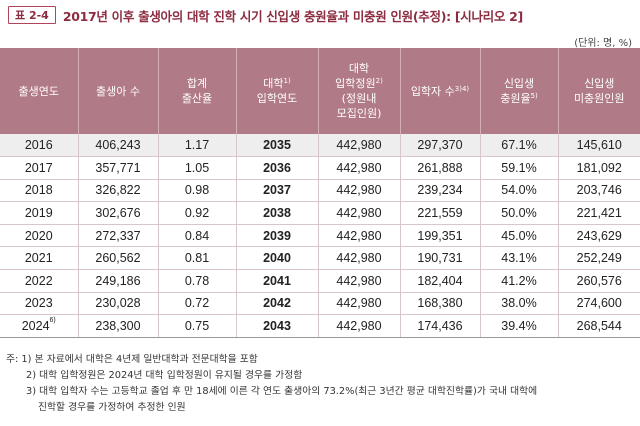 Image resolution: width=640 pixels, height=426 pixels. Describe the element at coordinates (117, 304) in the screenshot. I see `cell-births: 230,028` at that location.